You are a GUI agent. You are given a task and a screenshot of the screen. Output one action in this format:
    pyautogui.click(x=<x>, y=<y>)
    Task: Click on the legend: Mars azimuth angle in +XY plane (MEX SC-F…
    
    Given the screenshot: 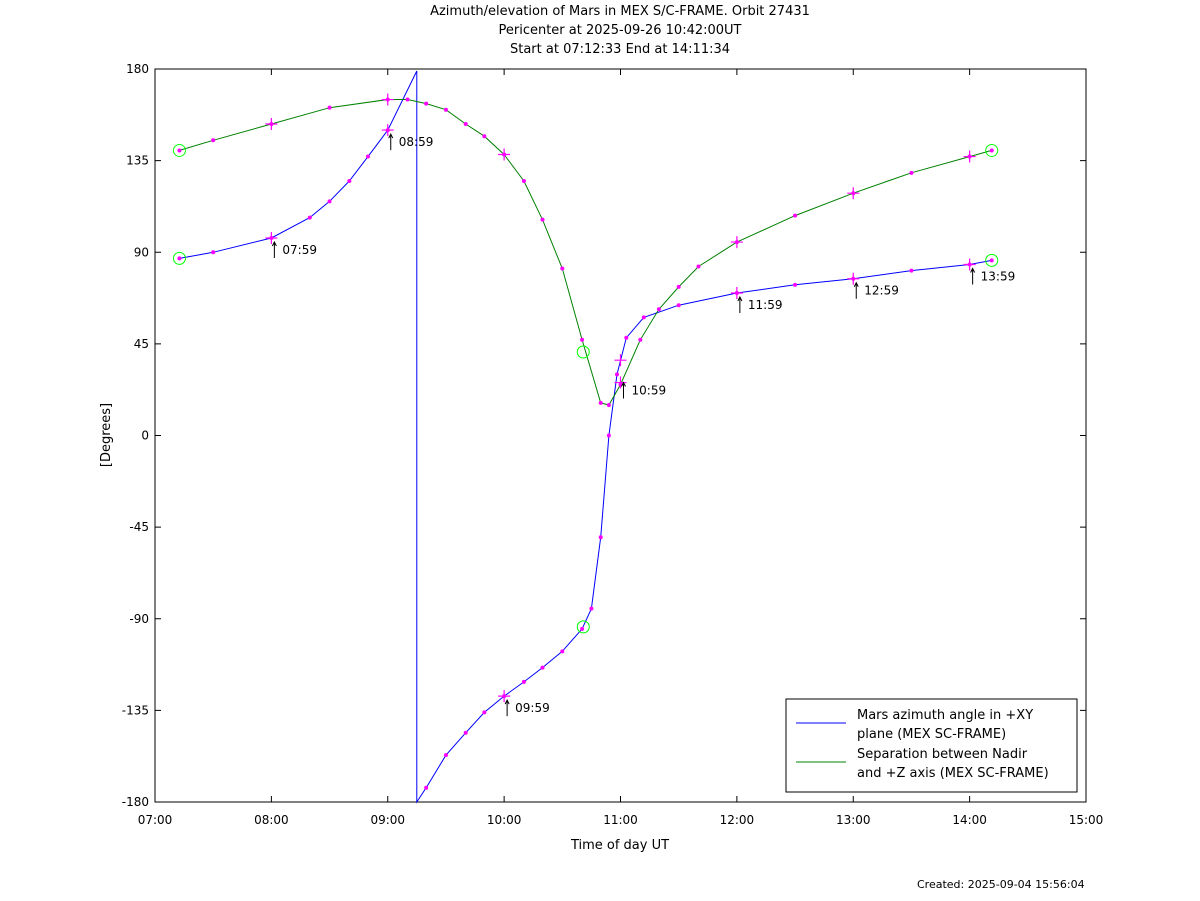 What is the action you would take?
    pyautogui.click(x=931, y=745)
    